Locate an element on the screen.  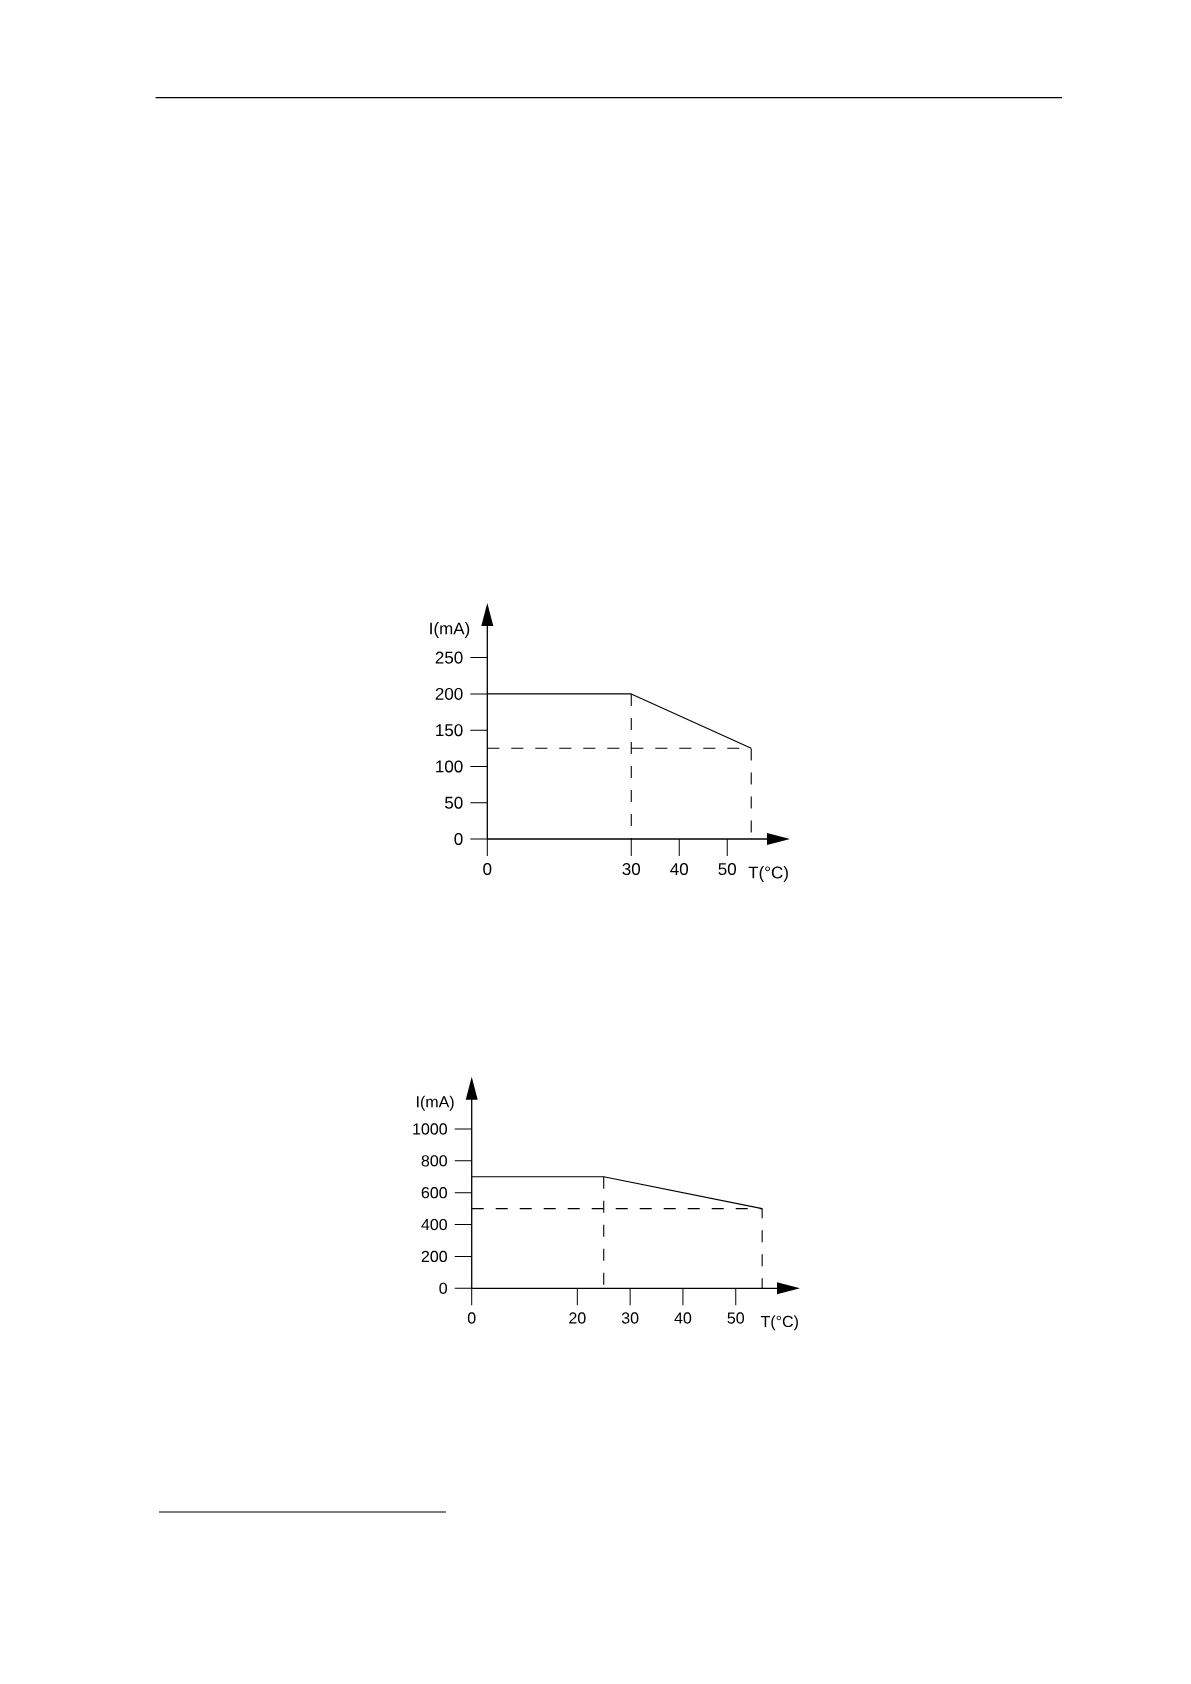
y-tick-label: 100 is located at coordinates (449, 766).